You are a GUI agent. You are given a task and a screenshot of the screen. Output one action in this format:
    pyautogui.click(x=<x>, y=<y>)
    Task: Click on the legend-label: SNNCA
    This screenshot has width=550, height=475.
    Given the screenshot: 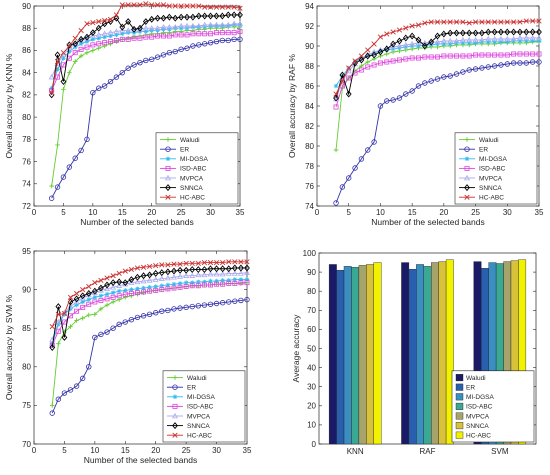 What is the action you would take?
    pyautogui.click(x=477, y=426)
    